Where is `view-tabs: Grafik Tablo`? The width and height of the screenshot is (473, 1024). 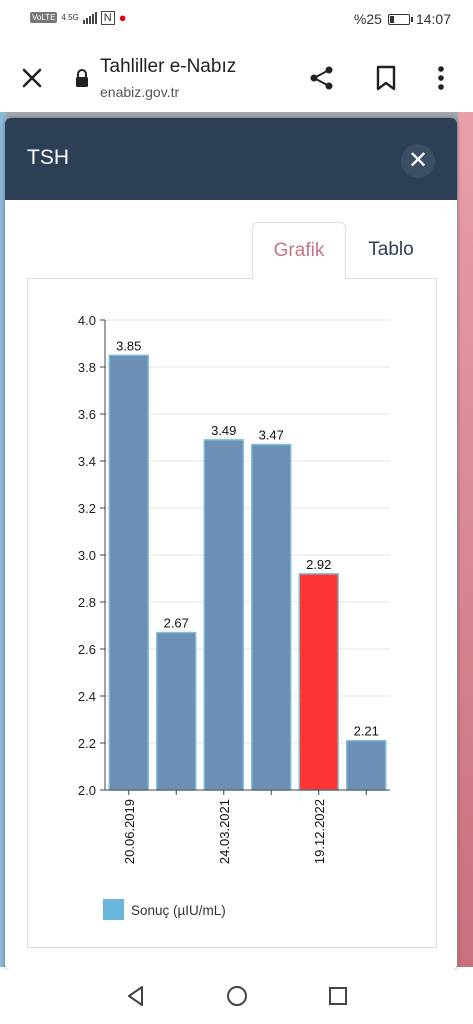 view-tabs: Grafik Tablo is located at coordinates (232, 250).